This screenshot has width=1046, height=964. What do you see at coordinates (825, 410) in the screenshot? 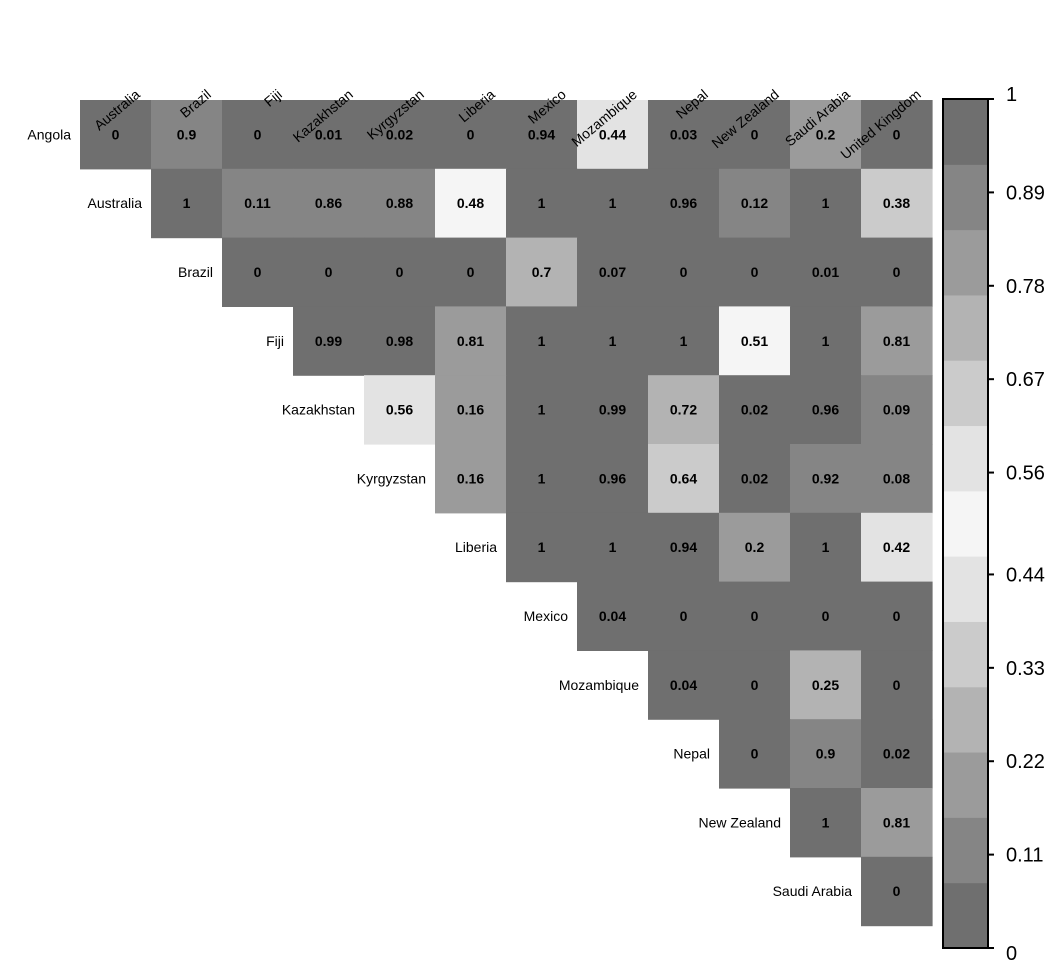
I see `cell-value-4-10: 0.96` at bounding box center [825, 410].